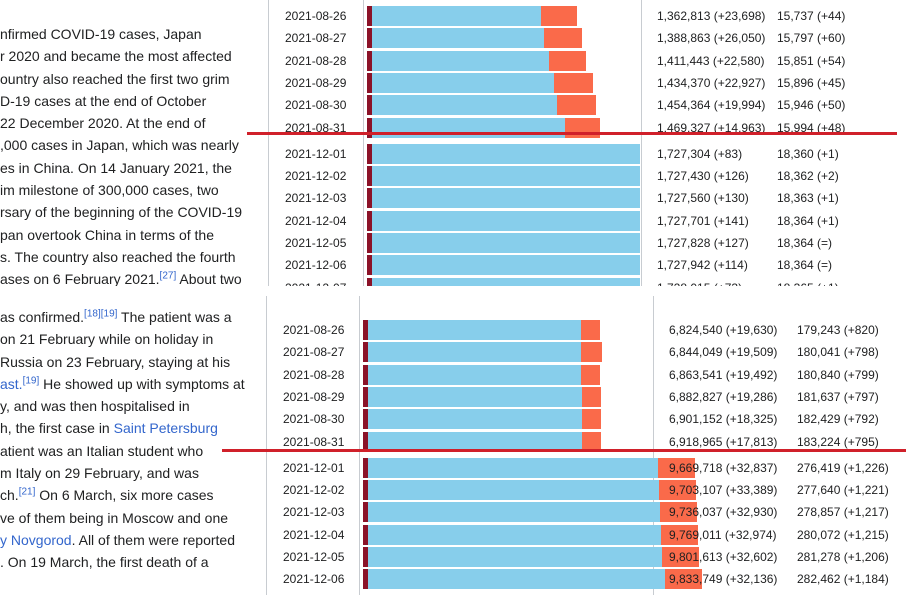  What do you see at coordinates (42, 317) in the screenshot?
I see `article-text-run: as confirmed.` at bounding box center [42, 317].